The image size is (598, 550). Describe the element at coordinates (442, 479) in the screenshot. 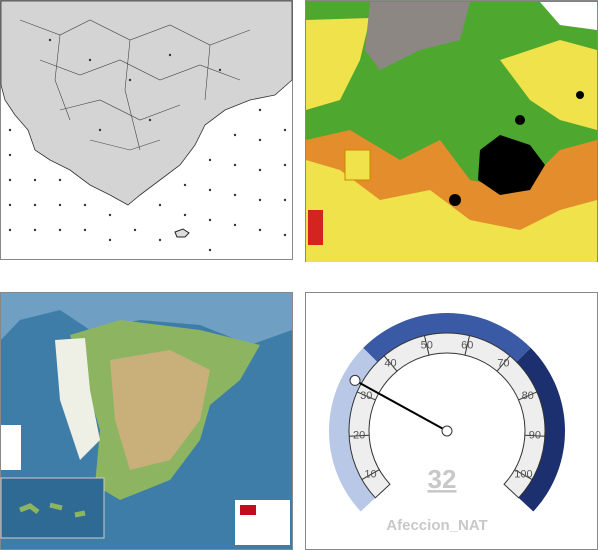

I see `gauge-value: 32` at that location.